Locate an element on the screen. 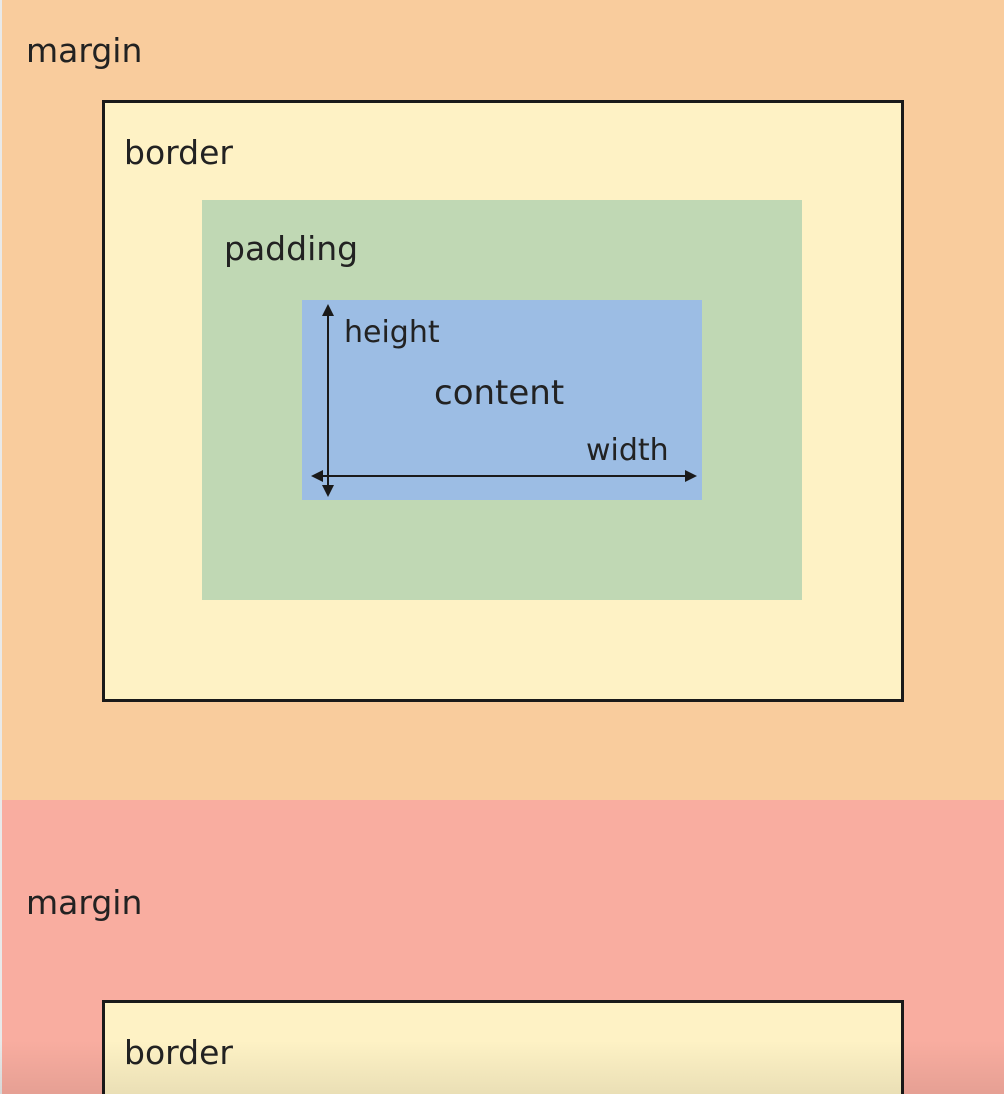 Image resolution: width=1004 pixels, height=1094 pixels. content-area is located at coordinates (502, 400).